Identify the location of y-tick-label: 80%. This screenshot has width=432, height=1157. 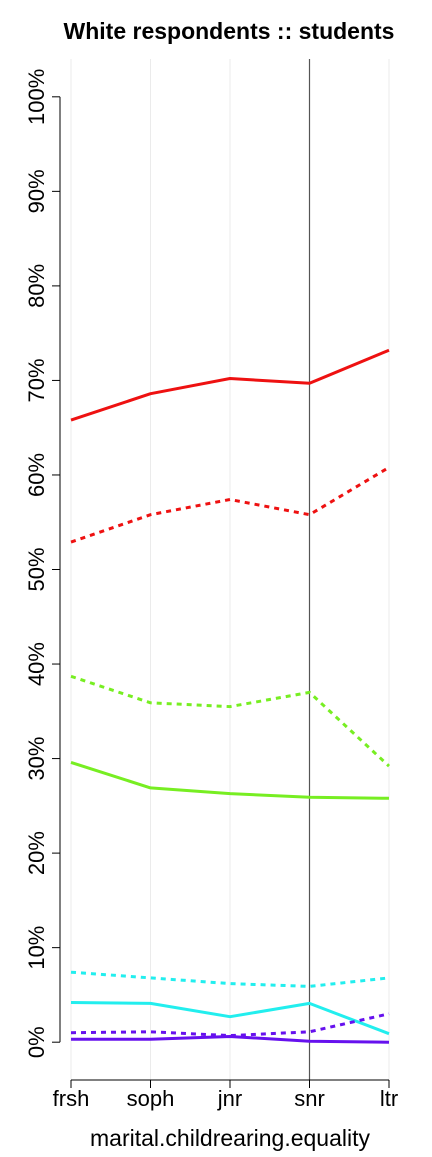
(36, 286).